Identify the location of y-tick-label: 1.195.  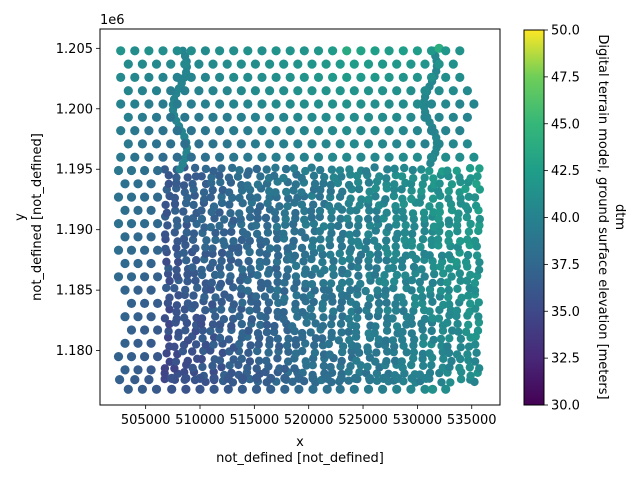
(74, 170).